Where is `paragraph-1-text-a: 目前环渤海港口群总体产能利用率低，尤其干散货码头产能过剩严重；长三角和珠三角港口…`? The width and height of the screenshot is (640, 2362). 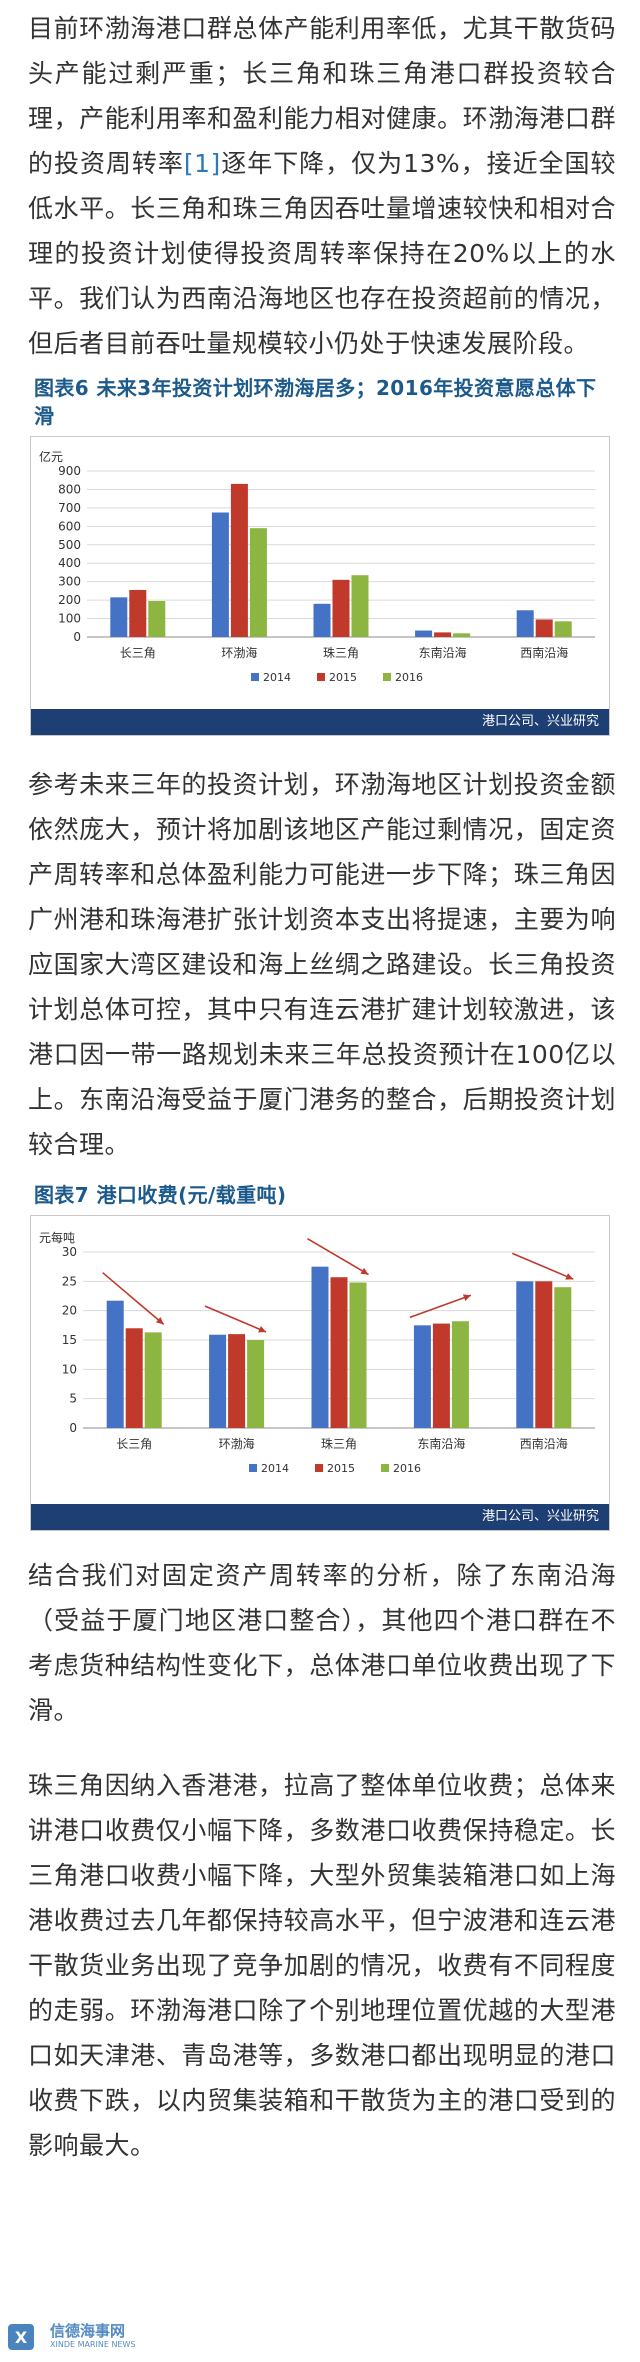 paragraph-1-text-a: 目前环渤海港口群总体产能利用率低，尤其干散货码头产能过剩严重；长三角和珠三角港口… is located at coordinates (322, 96).